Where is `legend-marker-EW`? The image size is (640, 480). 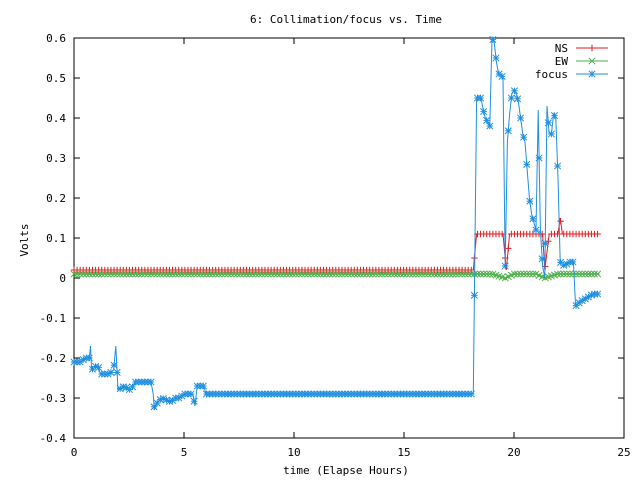 legend-marker-EW is located at coordinates (592, 61).